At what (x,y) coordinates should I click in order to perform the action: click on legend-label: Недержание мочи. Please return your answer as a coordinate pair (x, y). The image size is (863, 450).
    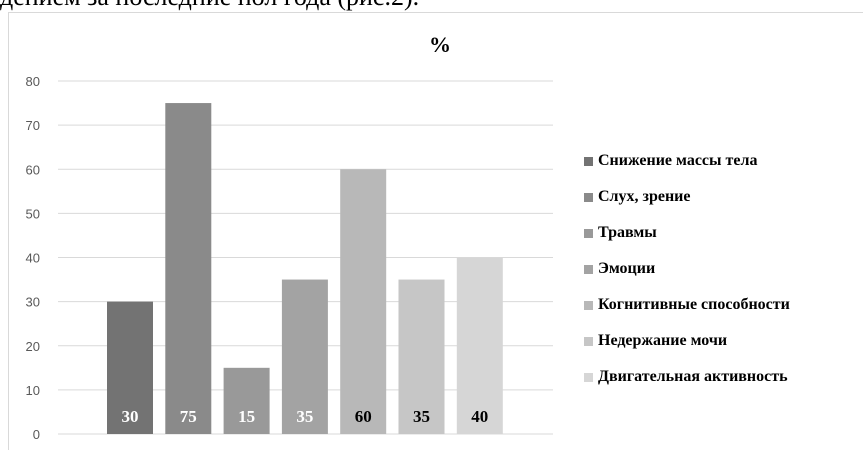
    Looking at the image, I should click on (663, 340).